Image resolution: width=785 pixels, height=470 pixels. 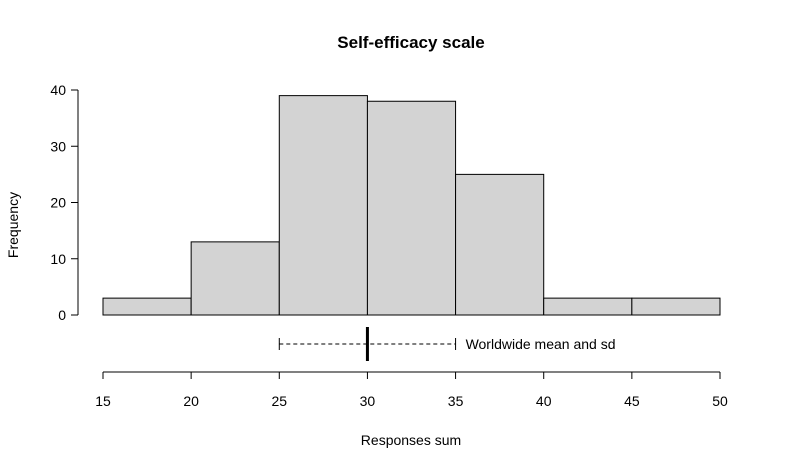 I want to click on x-tick-label: 45, so click(x=632, y=401).